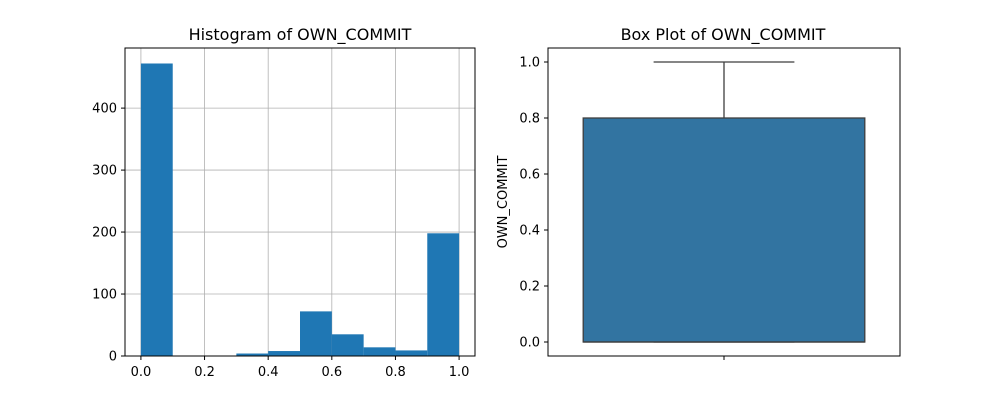 This screenshot has height=400, width=1000. What do you see at coordinates (529, 175) in the screenshot?
I see `boxplot-y-tick-label: 0.6` at bounding box center [529, 175].